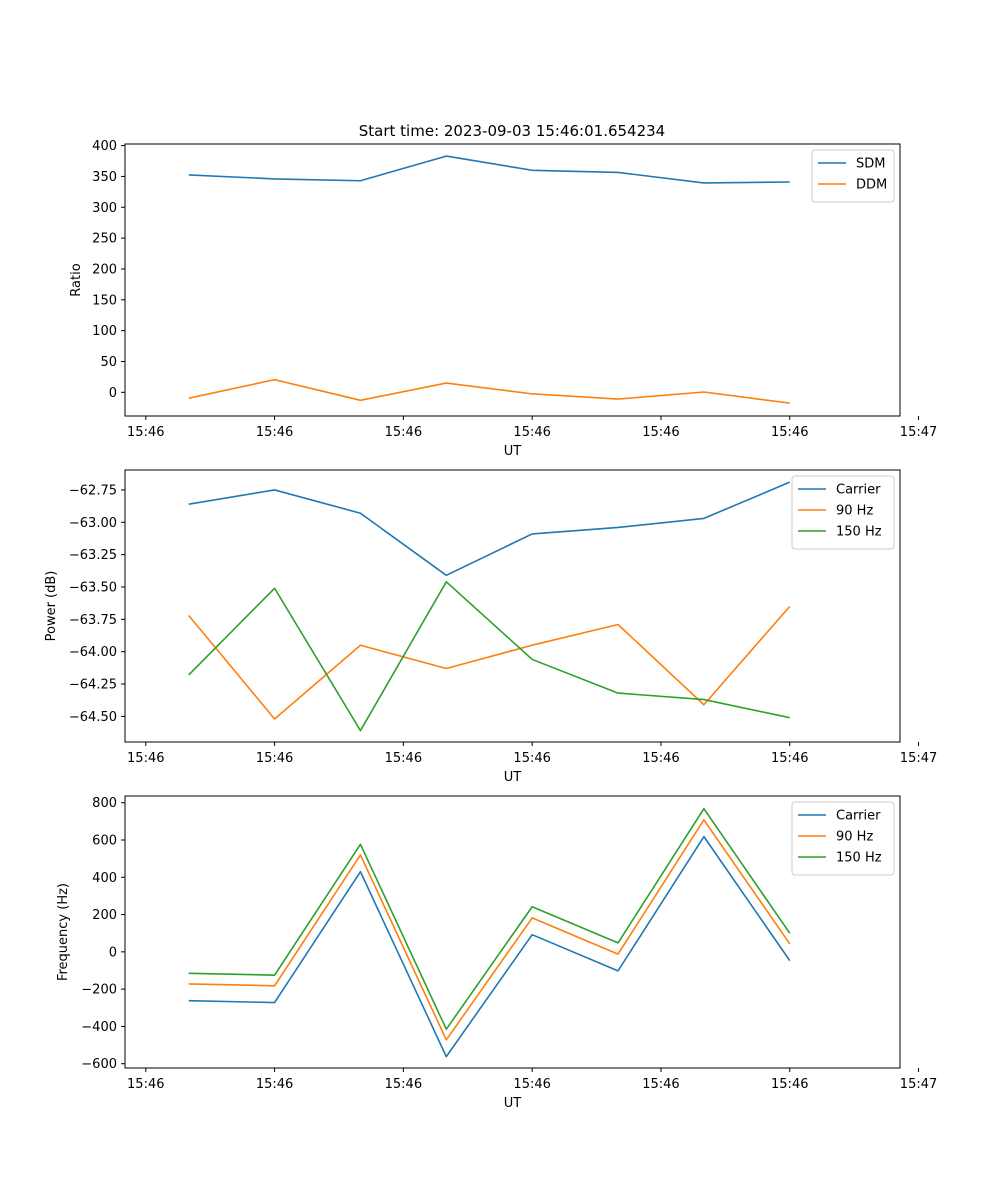  What do you see at coordinates (918, 758) in the screenshot?
I see `chart-1-x-tick-label: 15:47` at bounding box center [918, 758].